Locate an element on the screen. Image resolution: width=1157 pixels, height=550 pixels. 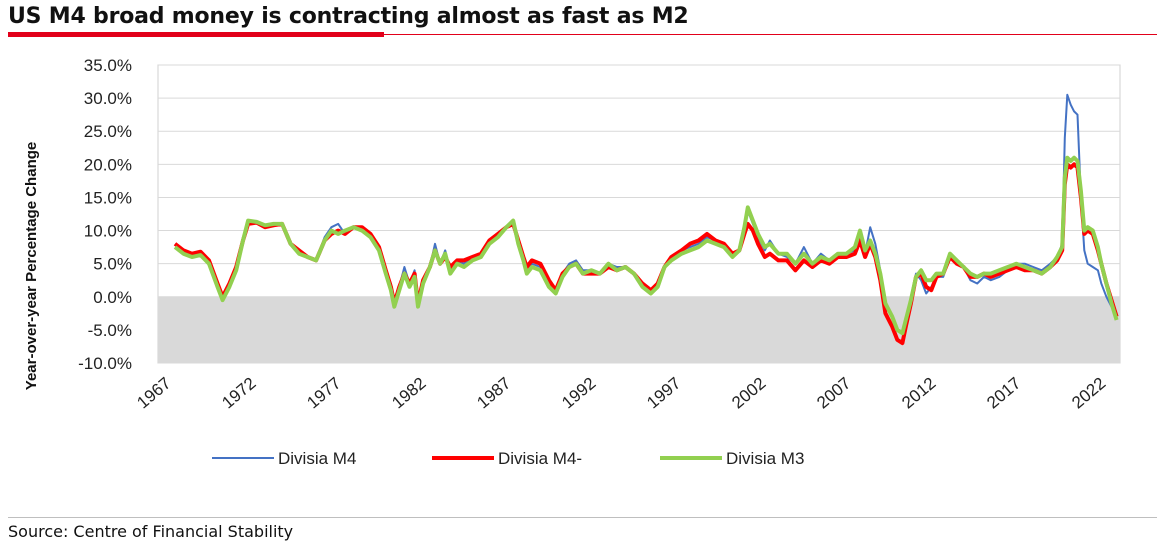
x-tick-label: 2007 is located at coordinates (833, 393).